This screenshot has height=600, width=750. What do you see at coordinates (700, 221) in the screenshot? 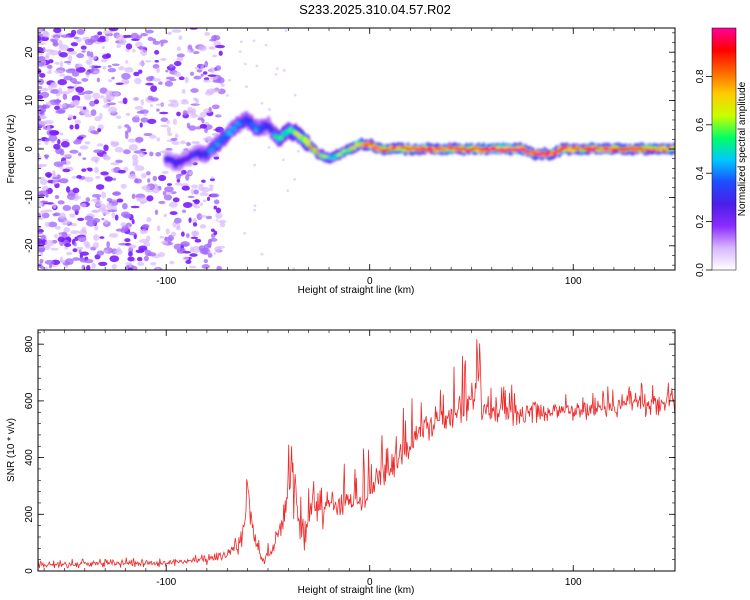
I see `colorbar-tick-label: 0.2` at bounding box center [700, 221].